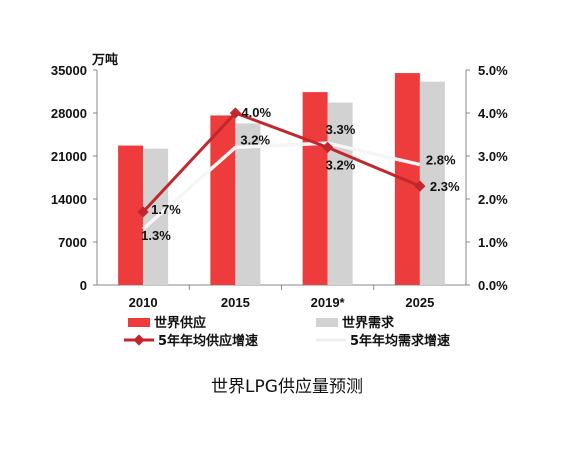 Image resolution: width=574 pixels, height=455 pixels. What do you see at coordinates (400, 341) in the screenshot?
I see `legend-label-demand-growth: 5年年均需求增速` at bounding box center [400, 341].